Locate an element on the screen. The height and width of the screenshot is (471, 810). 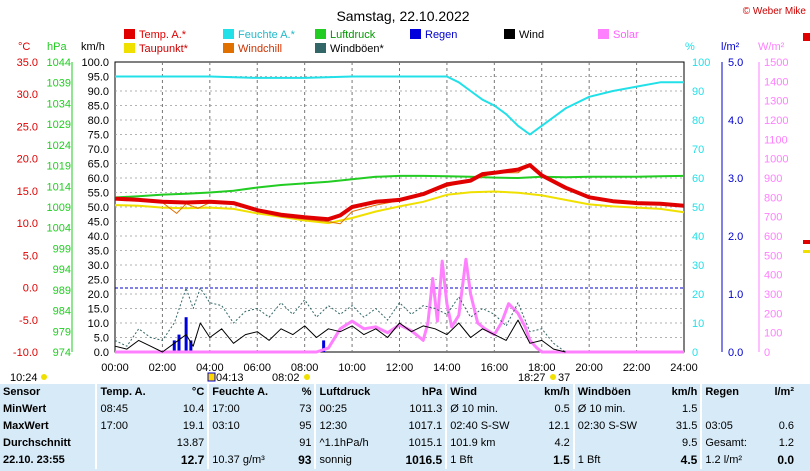
humidity-unit: % is located at coordinates (690, 47).